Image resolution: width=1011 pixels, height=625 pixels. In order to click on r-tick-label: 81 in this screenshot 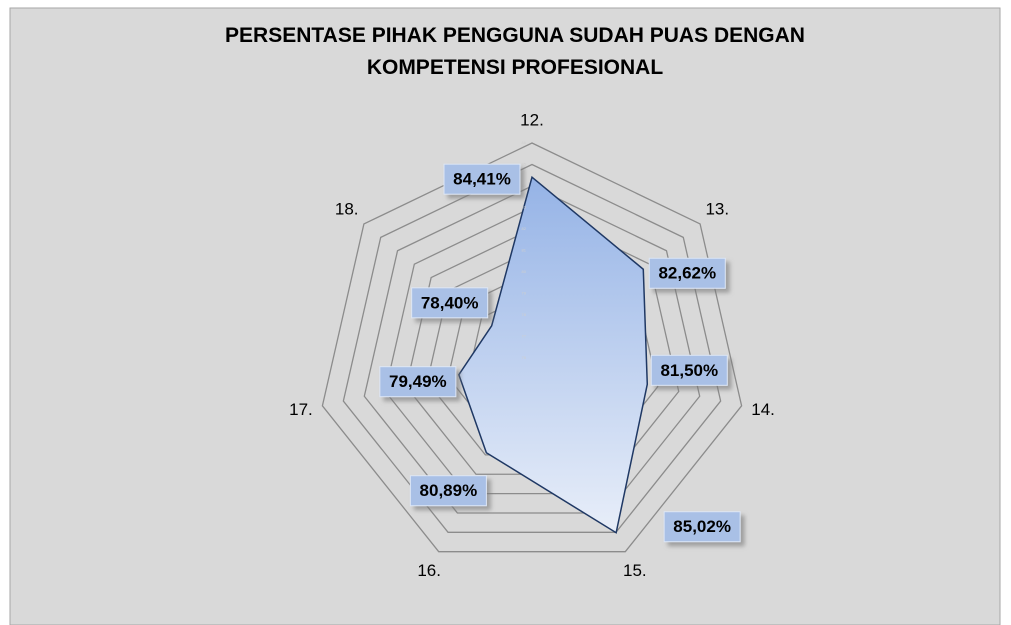, I will do `click(524, 250)`.